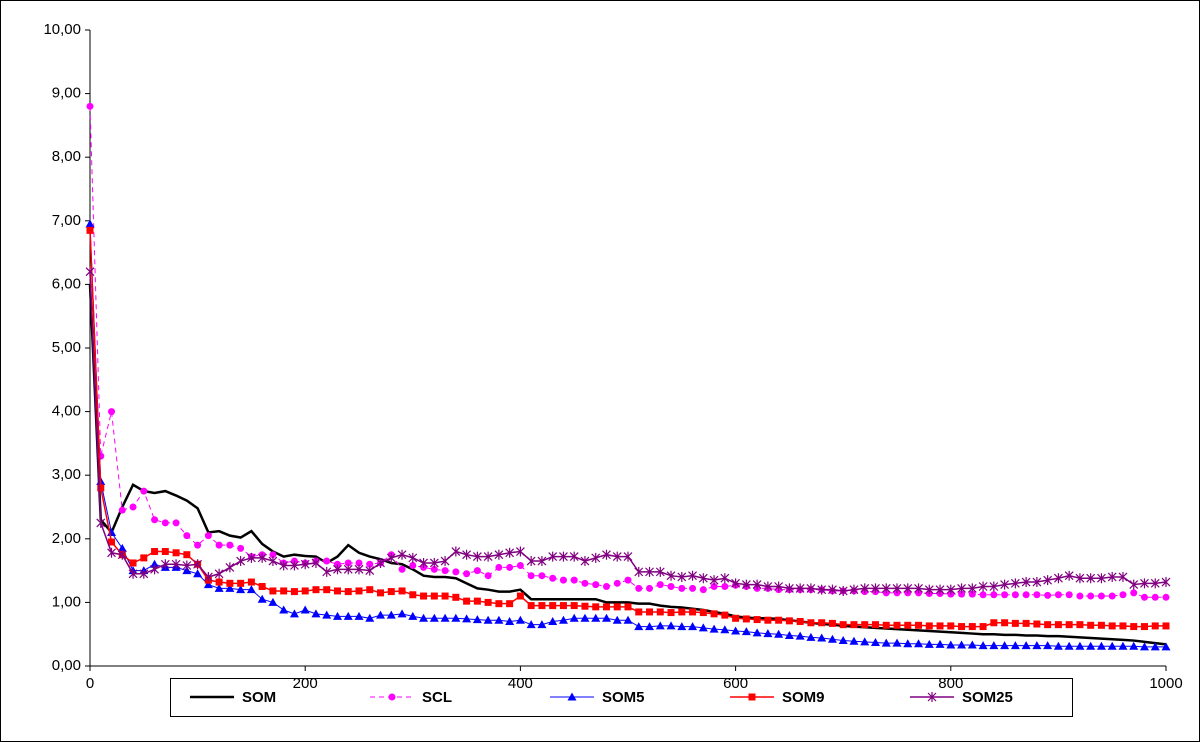  What do you see at coordinates (305, 683) in the screenshot?
I see `x-tick-label: 200` at bounding box center [305, 683].